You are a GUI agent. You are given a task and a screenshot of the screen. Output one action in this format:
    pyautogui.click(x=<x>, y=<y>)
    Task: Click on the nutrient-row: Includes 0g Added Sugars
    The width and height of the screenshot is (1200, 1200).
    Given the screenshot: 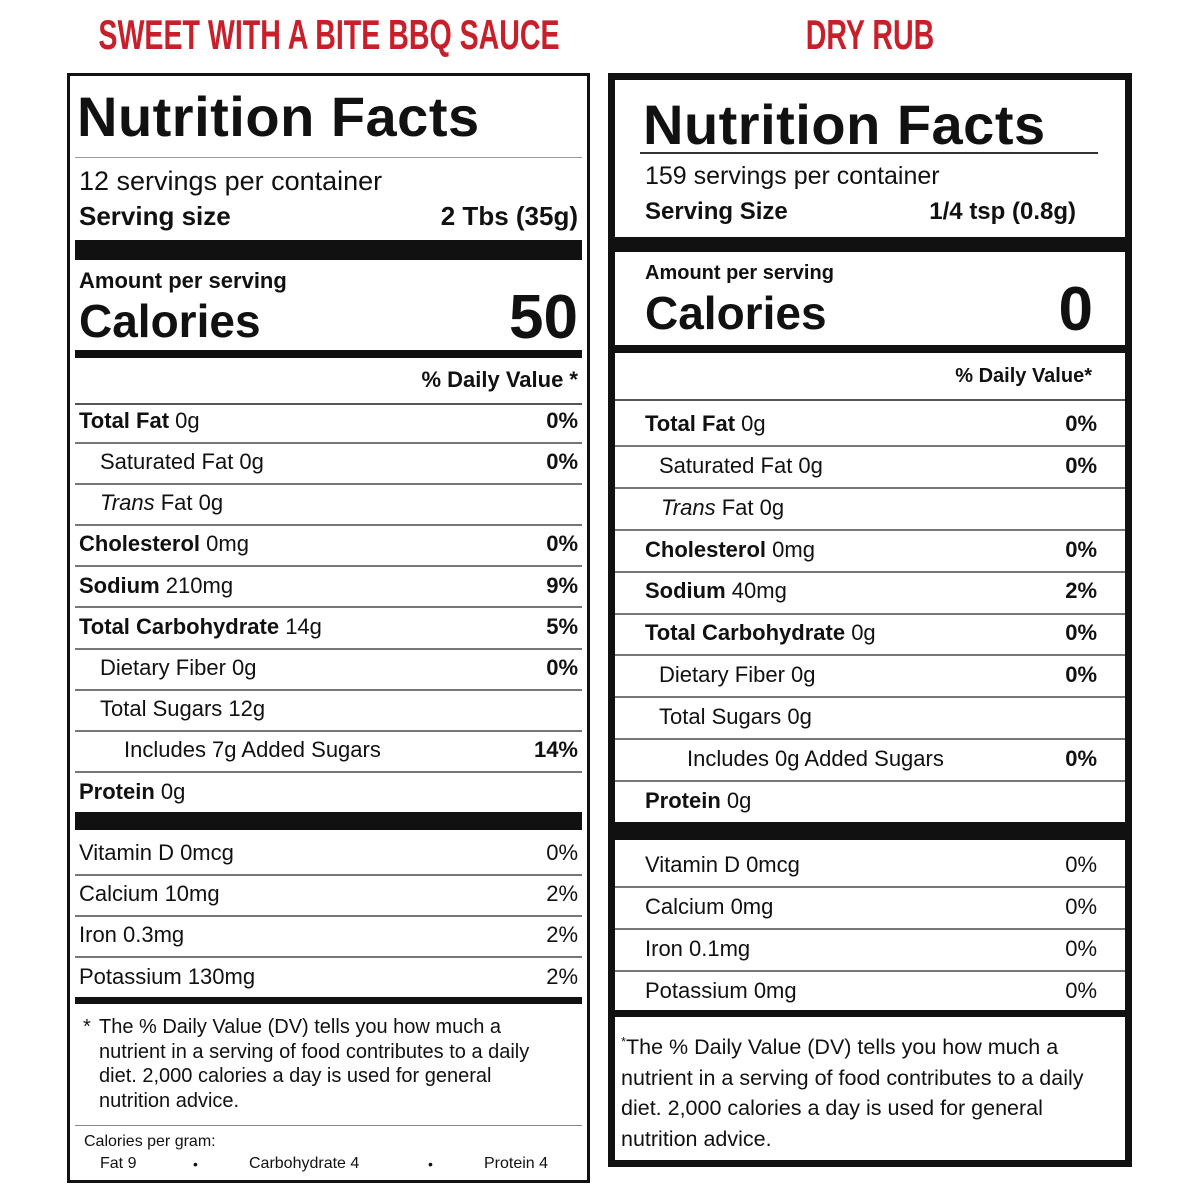 What is the action you would take?
    pyautogui.click(x=815, y=759)
    